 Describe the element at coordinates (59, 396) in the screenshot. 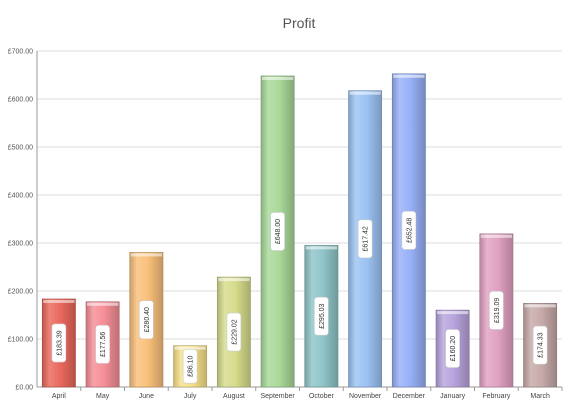

I see `x-tick-label: April` at that location.